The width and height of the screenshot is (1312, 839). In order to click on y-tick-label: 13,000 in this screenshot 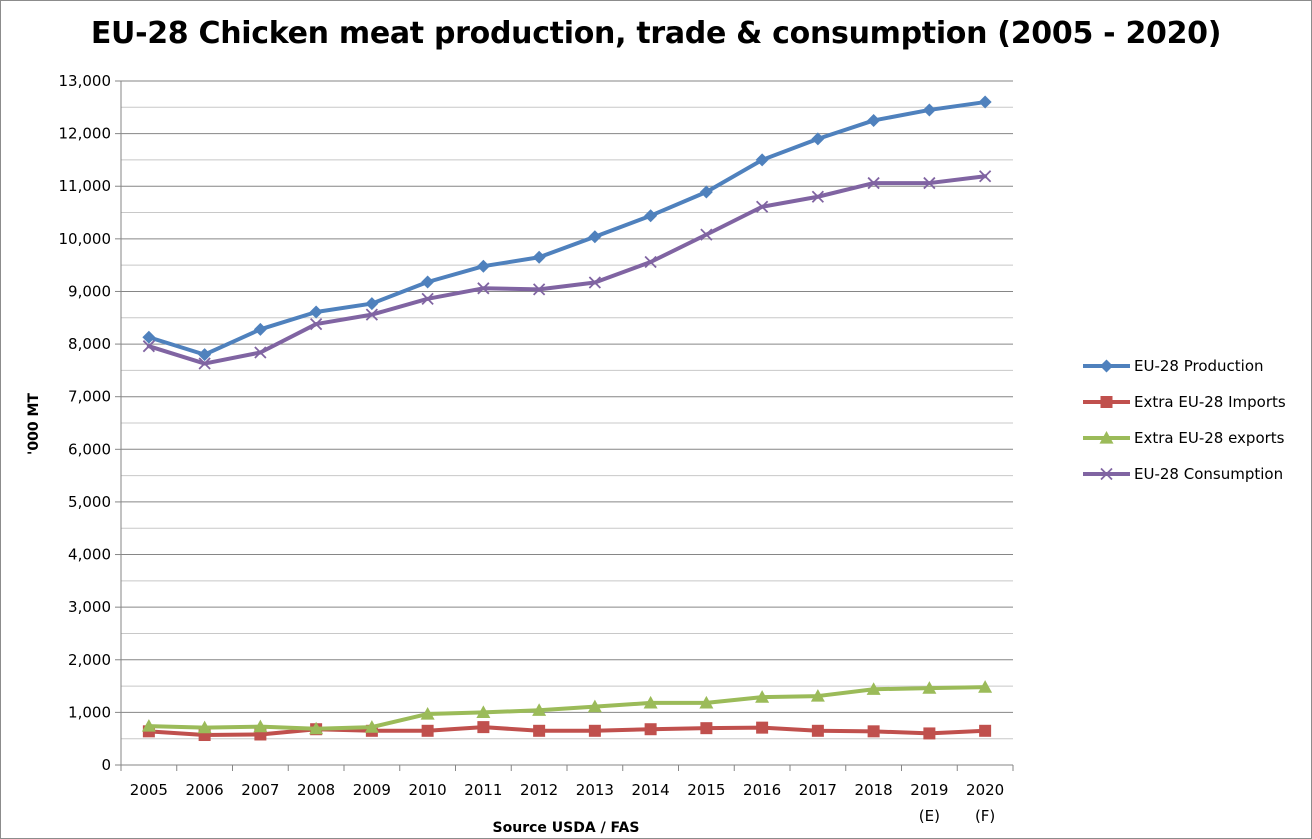, I will do `click(85, 81)`.